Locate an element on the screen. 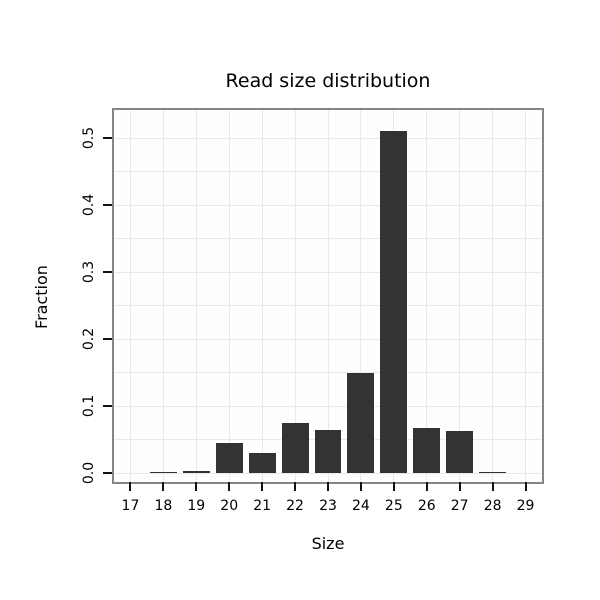 The height and width of the screenshot is (600, 600). x-tick-label: 19 is located at coordinates (196, 506).